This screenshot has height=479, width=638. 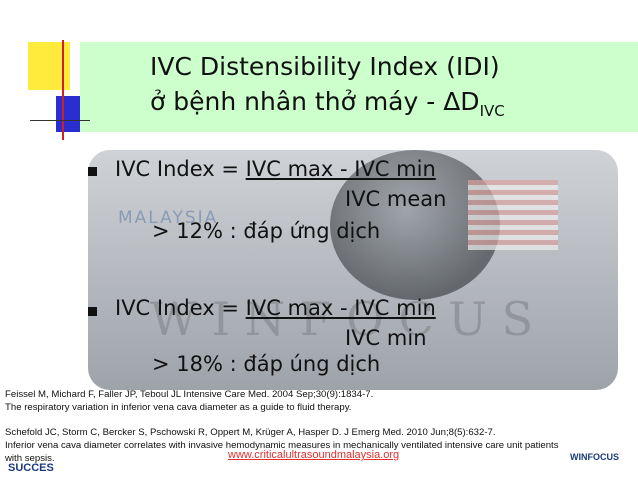 I want to click on title-line-2: ở bệnh nhân thở máy - ΔDIVC, so click(x=327, y=103).